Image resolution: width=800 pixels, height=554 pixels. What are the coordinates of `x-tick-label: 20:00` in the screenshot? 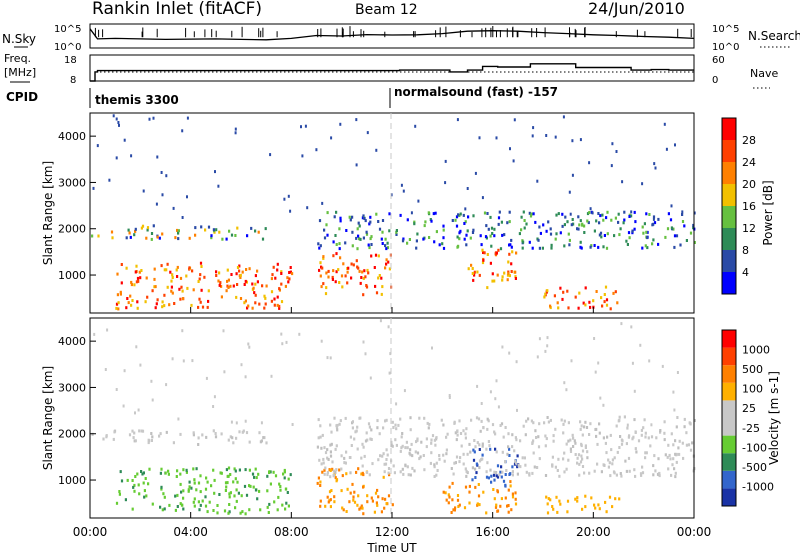 It's located at (593, 532).